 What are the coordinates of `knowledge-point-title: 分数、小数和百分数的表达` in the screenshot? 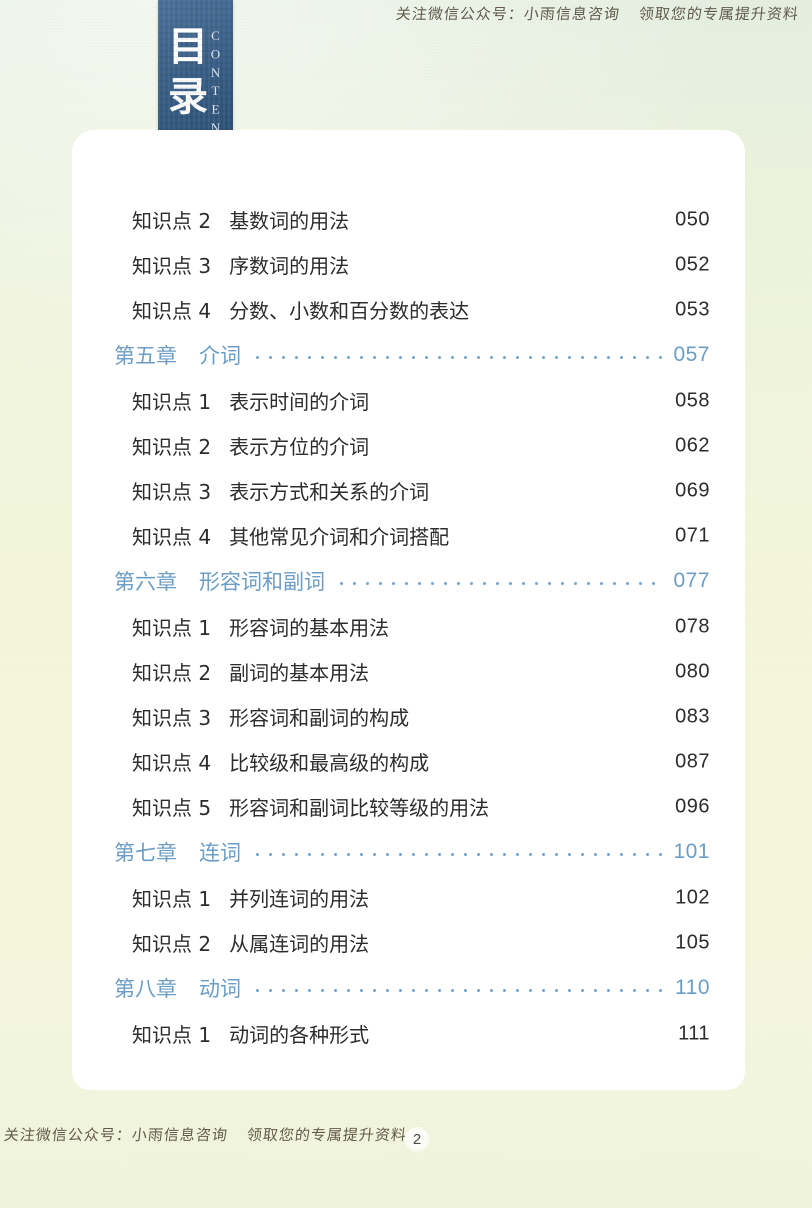 It's located at (349, 311).